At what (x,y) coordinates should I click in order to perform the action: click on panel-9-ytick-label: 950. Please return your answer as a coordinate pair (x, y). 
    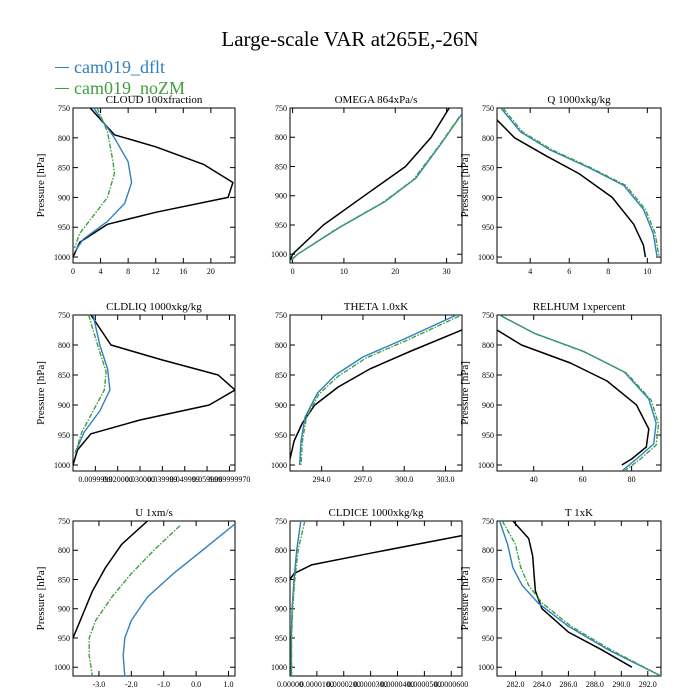
    Looking at the image, I should click on (488, 638).